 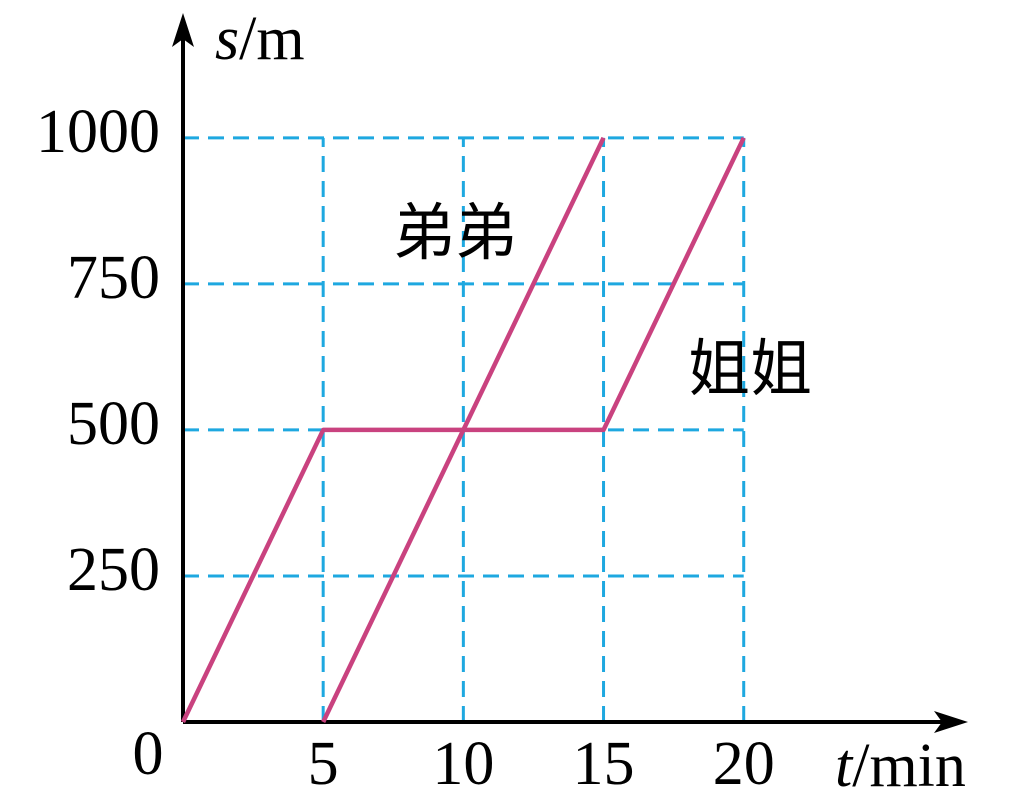 I want to click on x-tick-label: 0, so click(x=148, y=754).